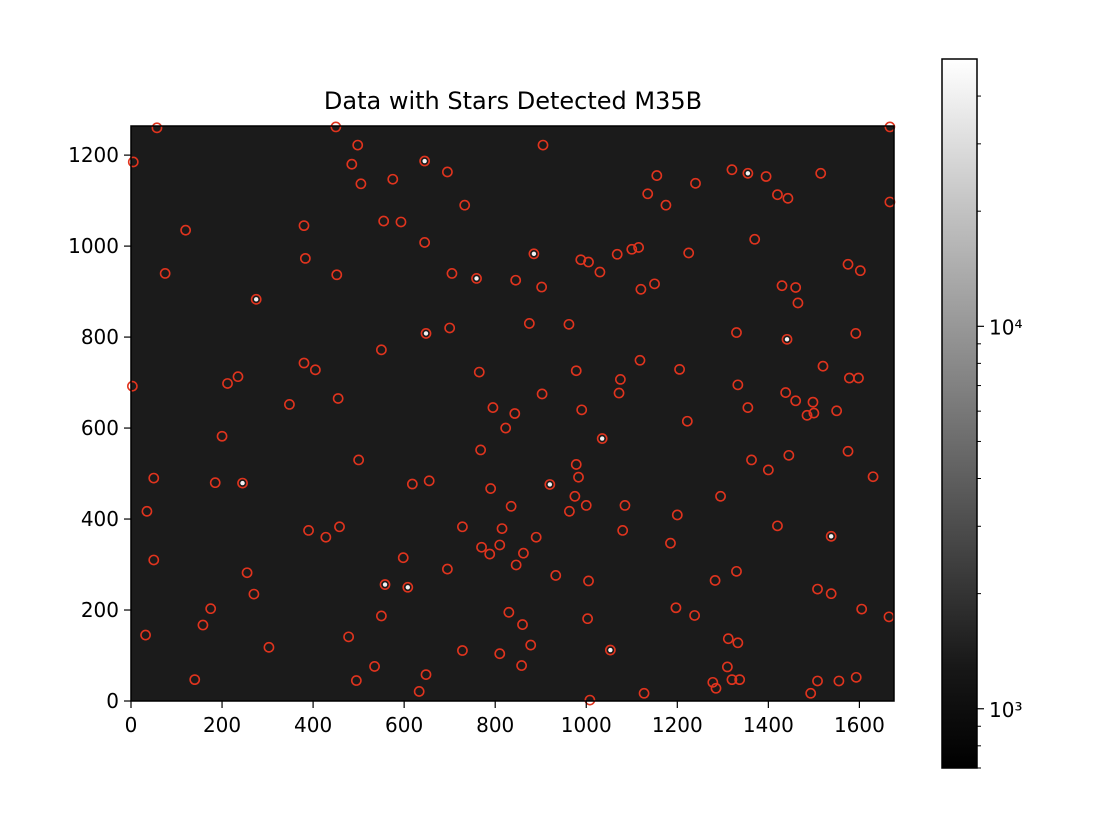 The image size is (1100, 828). Describe the element at coordinates (222, 725) in the screenshot. I see `x-tick-label-1: 200` at that location.